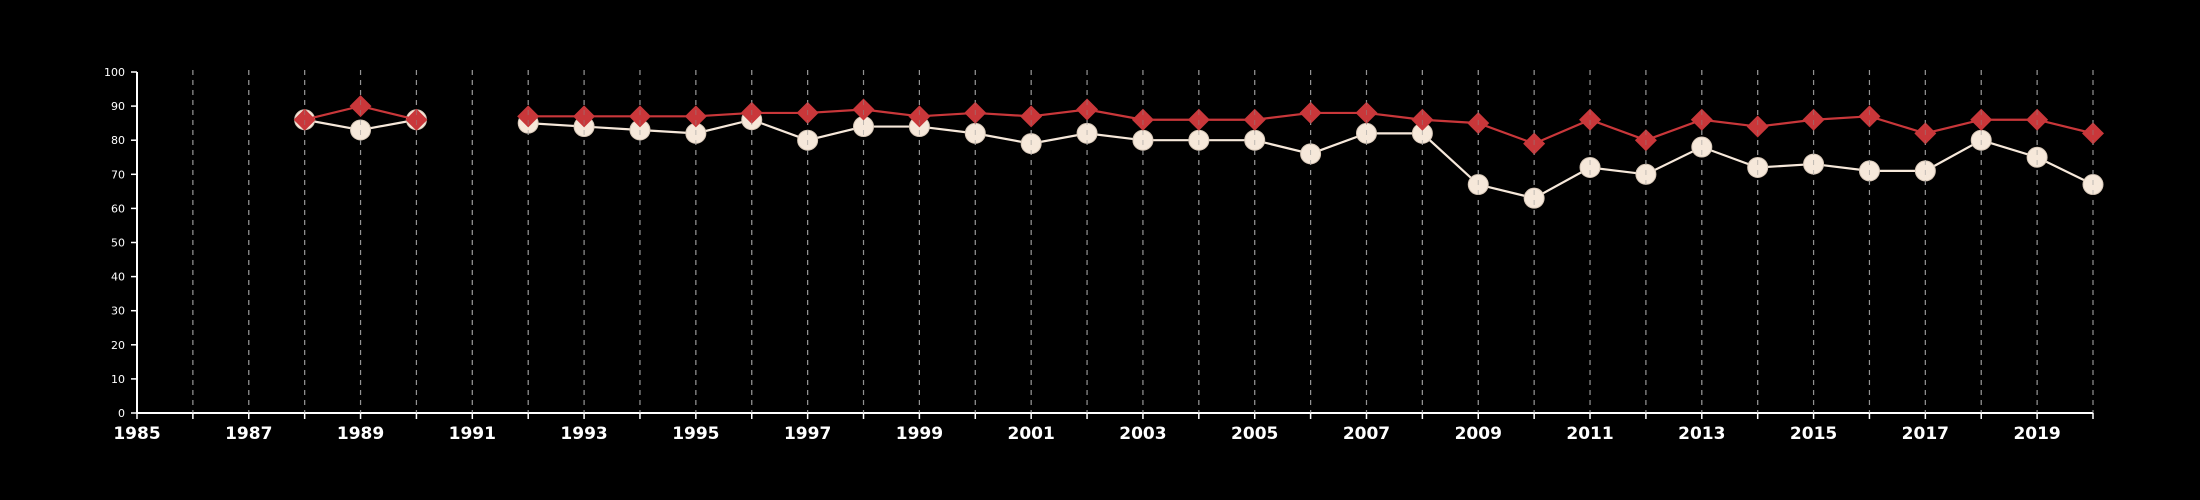 Image resolution: width=2200 pixels, height=500 pixels. Describe the element at coordinates (1031, 434) in the screenshot. I see `x-tick-label: 2001` at that location.